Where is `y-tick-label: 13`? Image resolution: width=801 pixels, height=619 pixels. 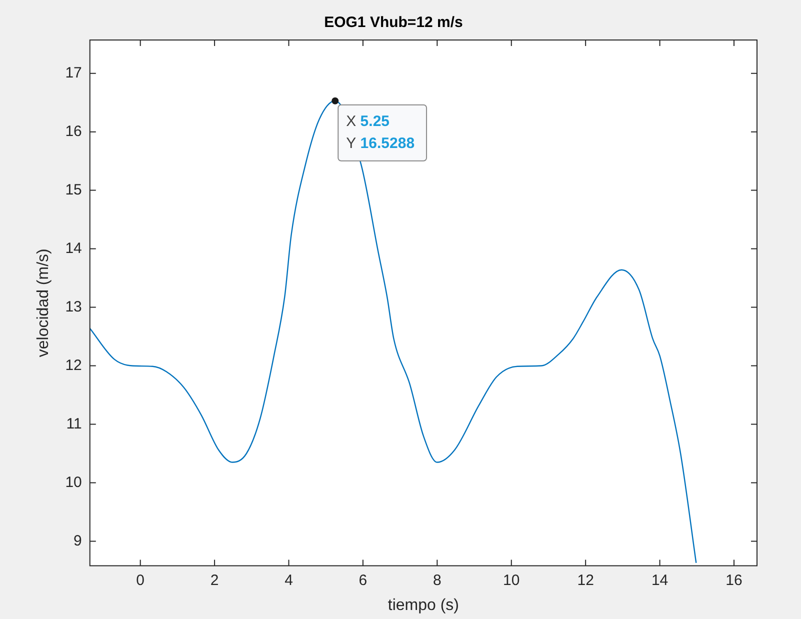
y-tick-label: 13 is located at coordinates (73, 307).